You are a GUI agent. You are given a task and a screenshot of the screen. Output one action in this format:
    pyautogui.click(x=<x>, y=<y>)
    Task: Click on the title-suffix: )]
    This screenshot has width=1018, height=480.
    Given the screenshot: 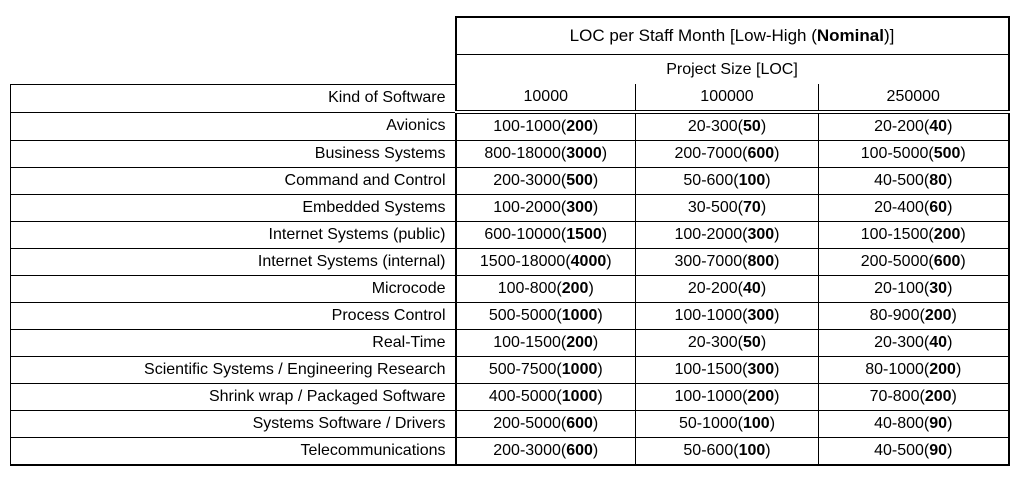 What is the action you would take?
    pyautogui.click(x=889, y=35)
    